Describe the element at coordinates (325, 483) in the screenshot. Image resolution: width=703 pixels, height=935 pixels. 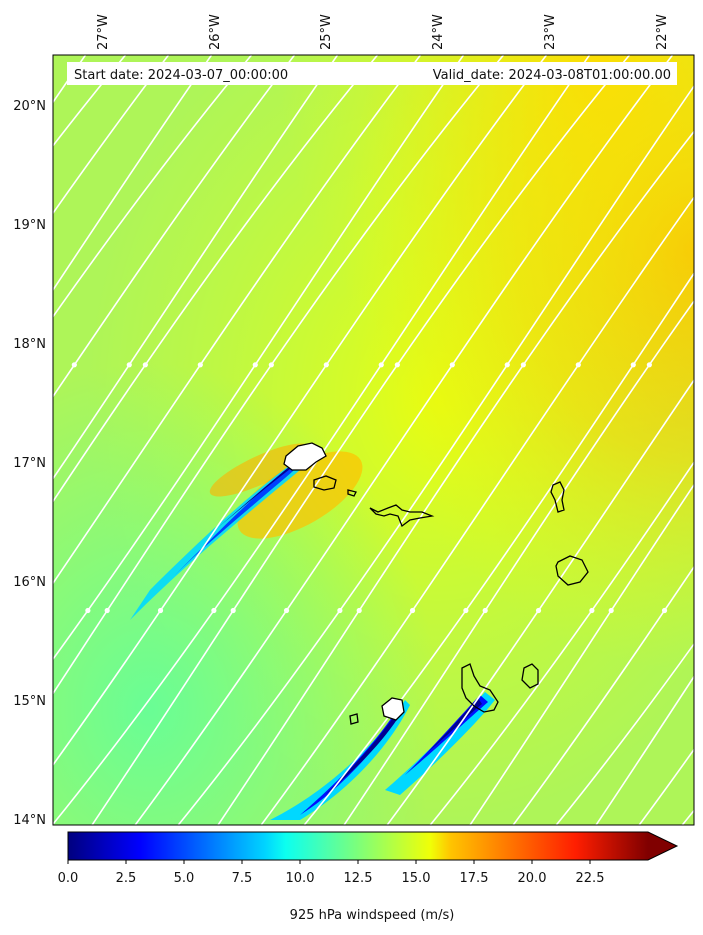
I see `island-sao-vicente` at that location.